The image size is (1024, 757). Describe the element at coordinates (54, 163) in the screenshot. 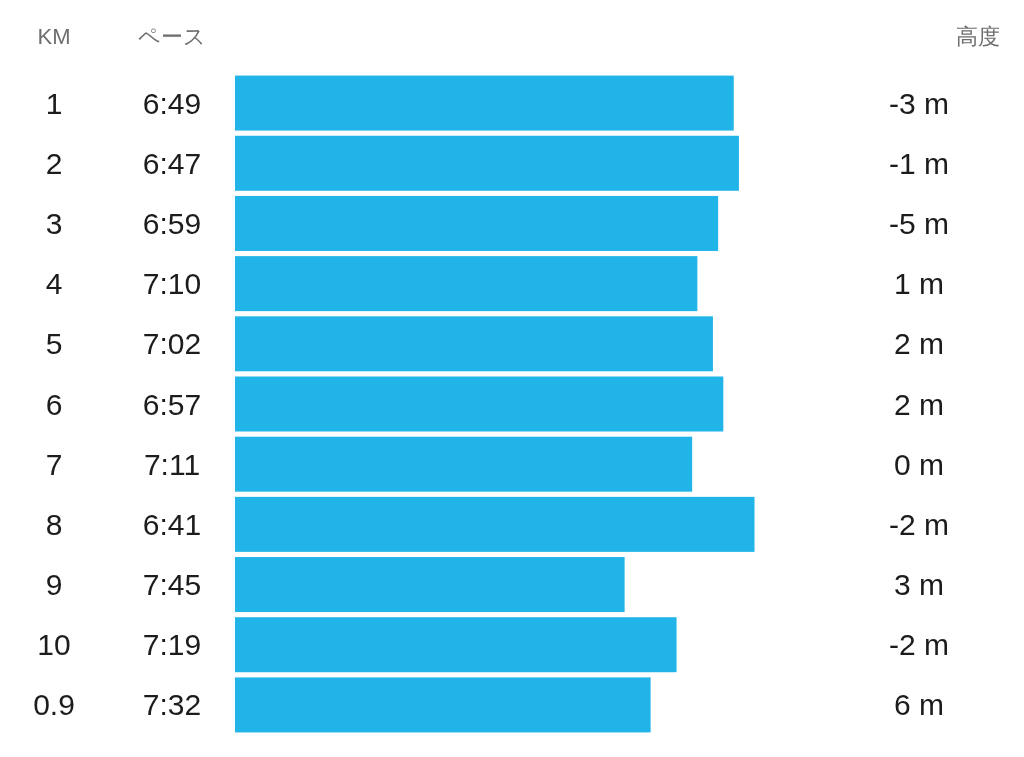

I see `category-label: 2` at that location.